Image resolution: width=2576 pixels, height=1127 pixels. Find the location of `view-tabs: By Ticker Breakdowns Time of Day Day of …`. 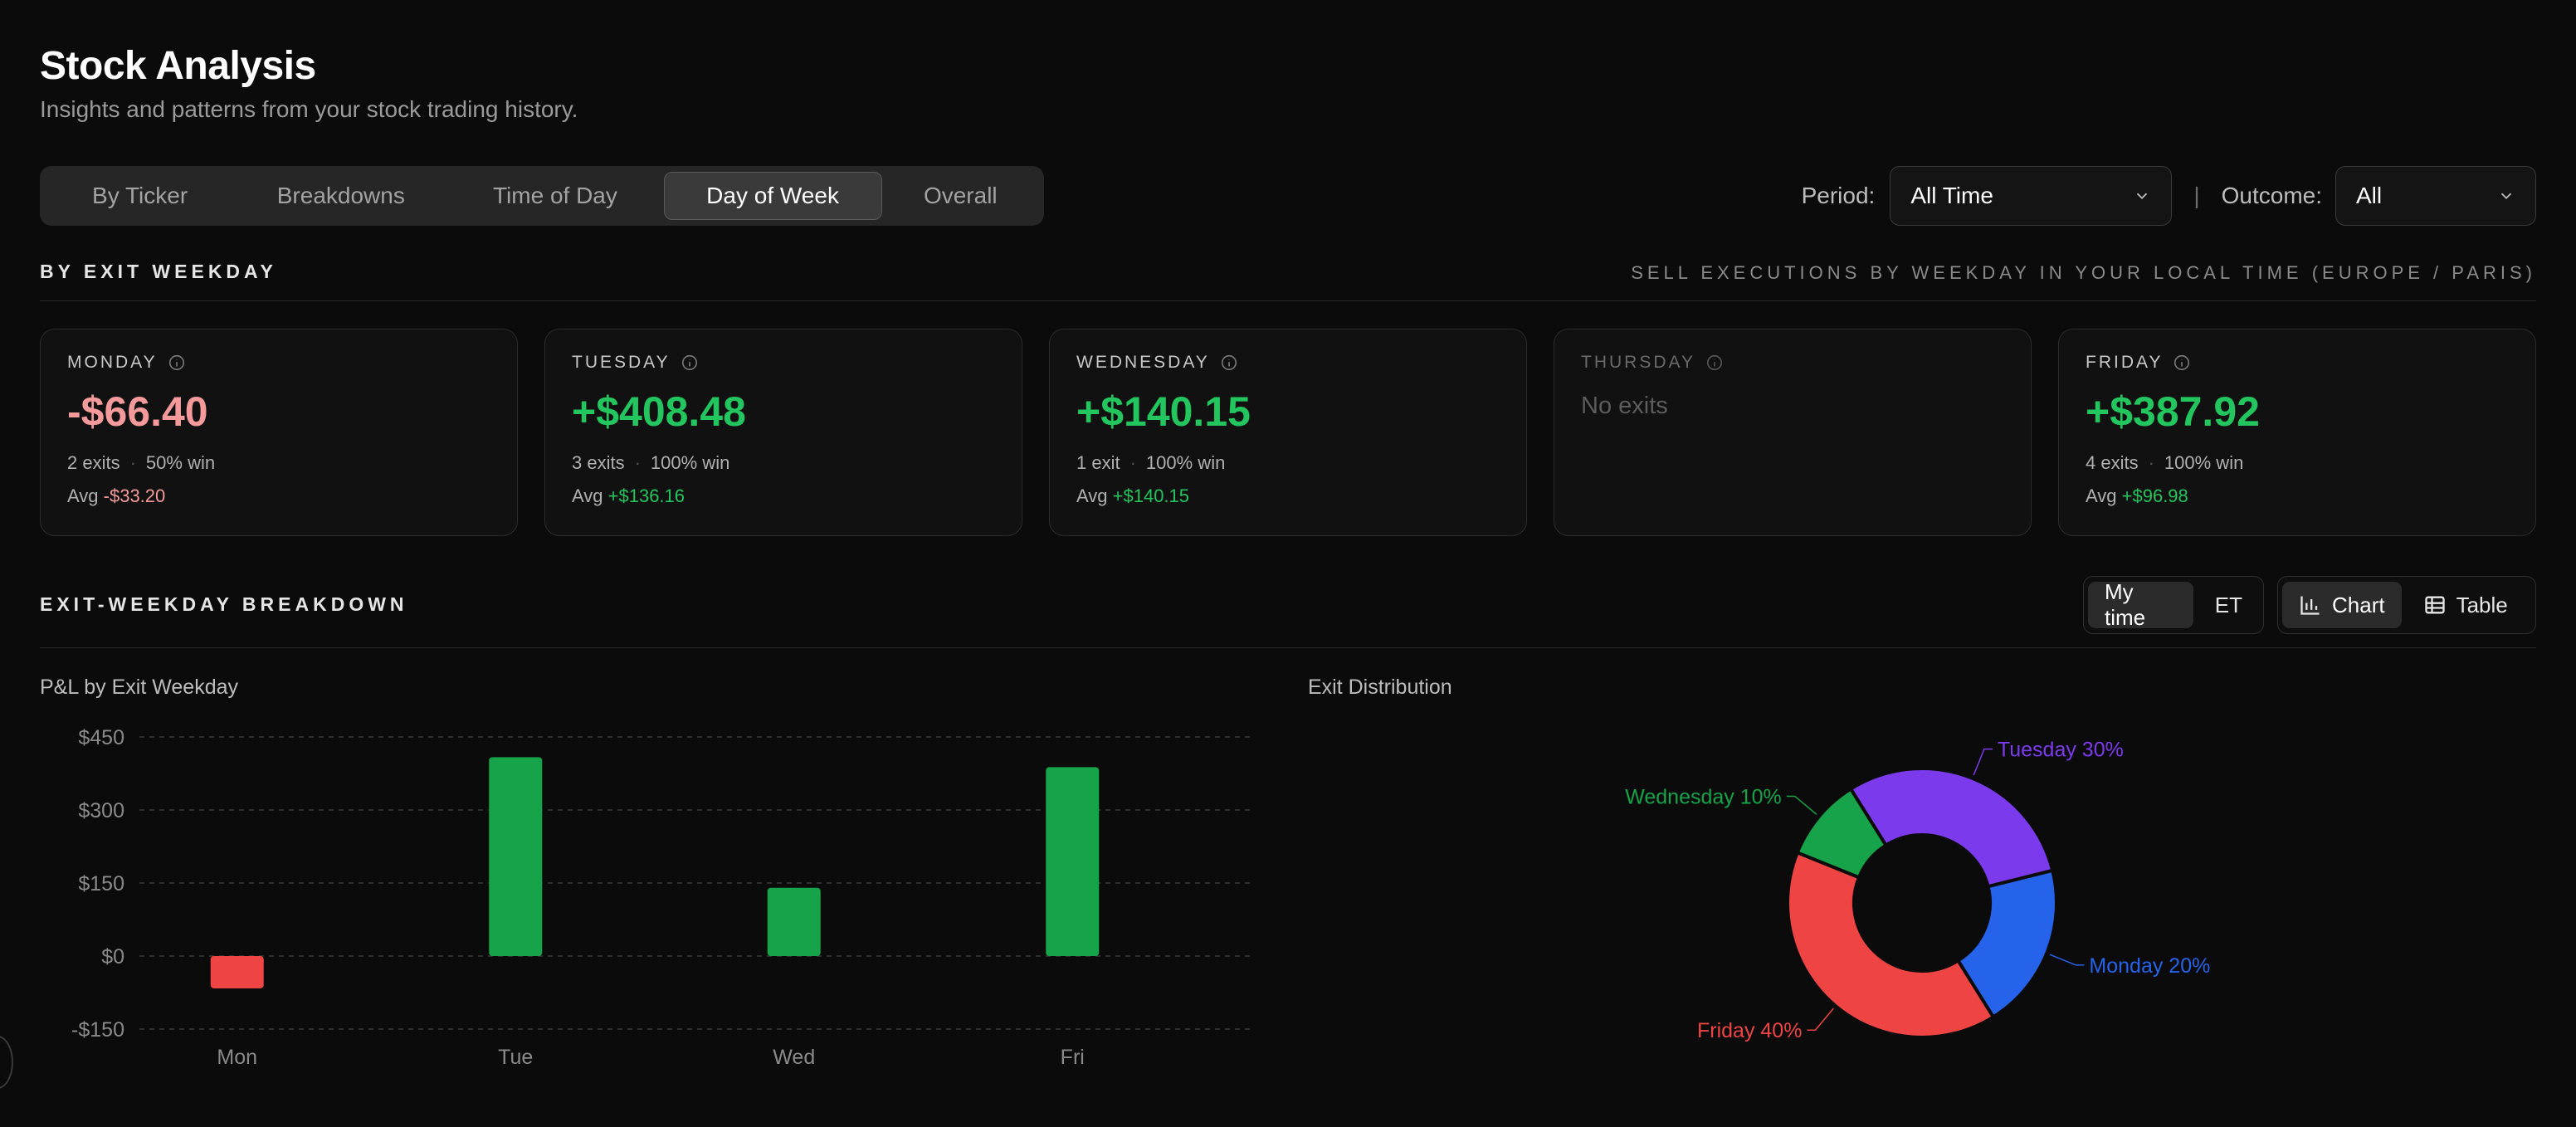

view-tabs: By Ticker Breakdowns Time of Day Day of … is located at coordinates (542, 196).